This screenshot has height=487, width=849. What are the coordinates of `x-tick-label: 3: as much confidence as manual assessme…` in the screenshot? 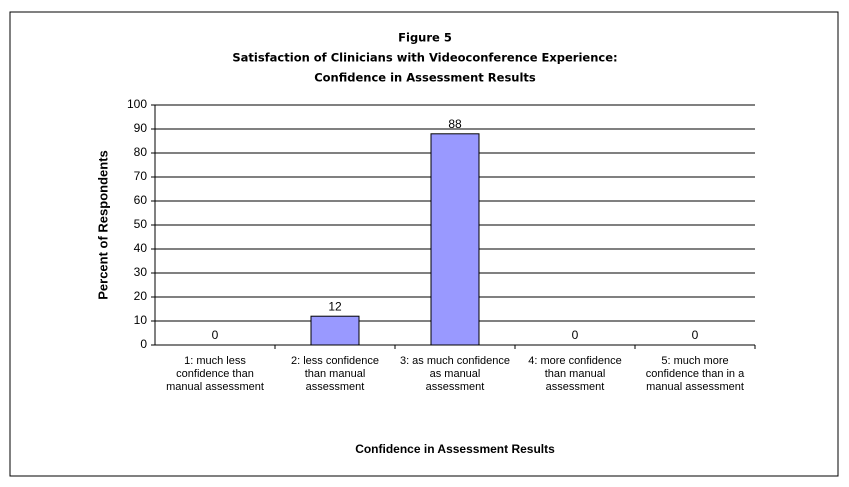 It's located at (455, 374).